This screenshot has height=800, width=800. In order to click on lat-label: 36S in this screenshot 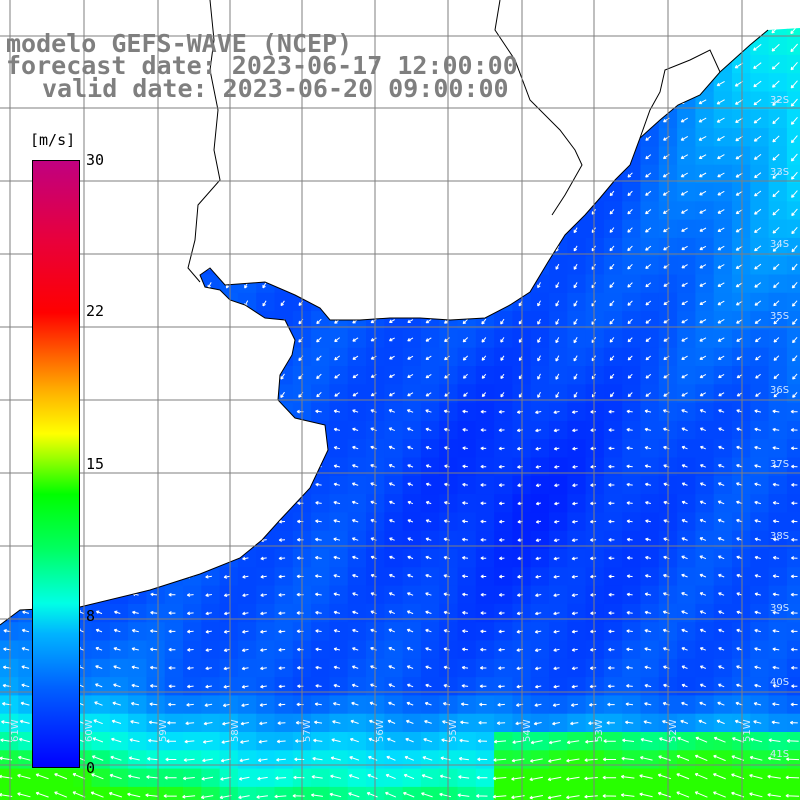, I will do `click(780, 390)`.